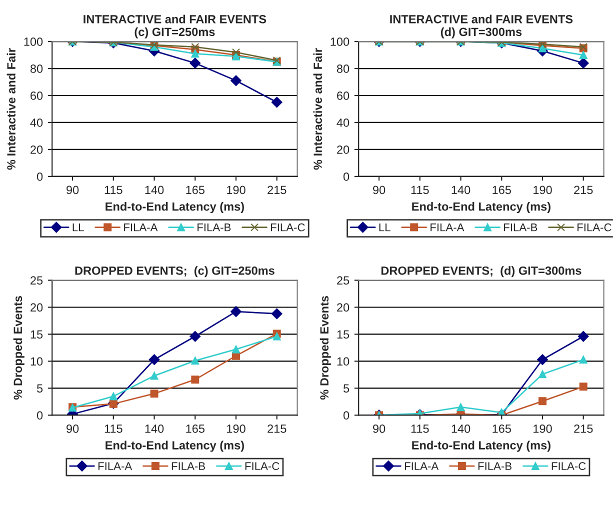  Describe the element at coordinates (481, 272) in the screenshot. I see `chart-title: DROPPED EVENTS; (d) GIT=300ms` at that location.